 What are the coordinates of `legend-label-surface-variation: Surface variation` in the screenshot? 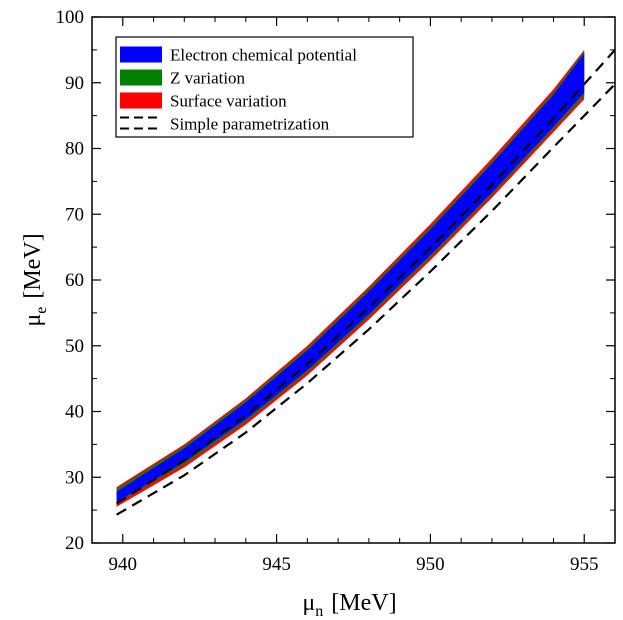 It's located at (228, 101).